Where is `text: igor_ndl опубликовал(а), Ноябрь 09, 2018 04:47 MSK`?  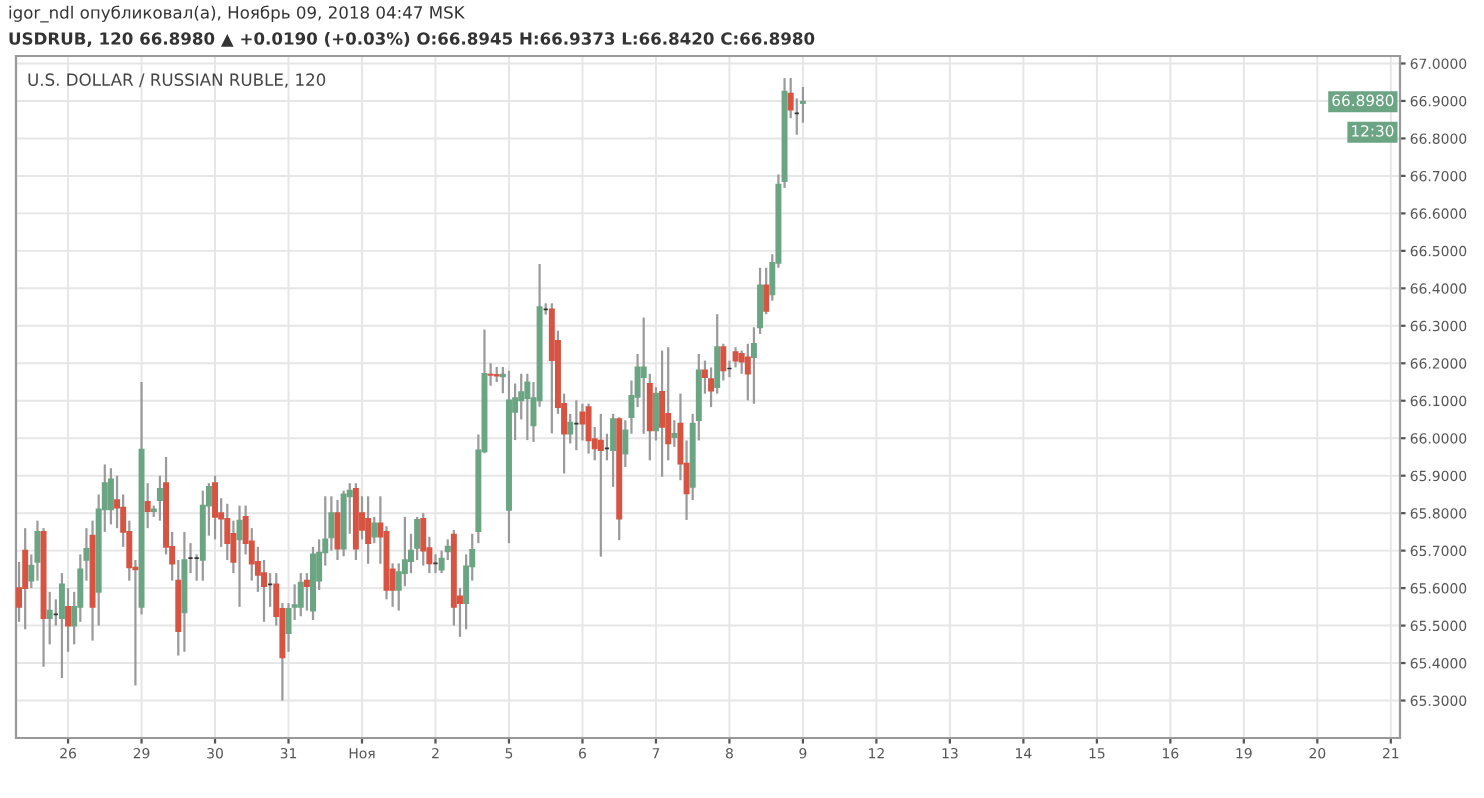
text: igor_ndl опубликовал(а), Ноябрь 09, 2018 04:47 MSK is located at coordinates (237, 14).